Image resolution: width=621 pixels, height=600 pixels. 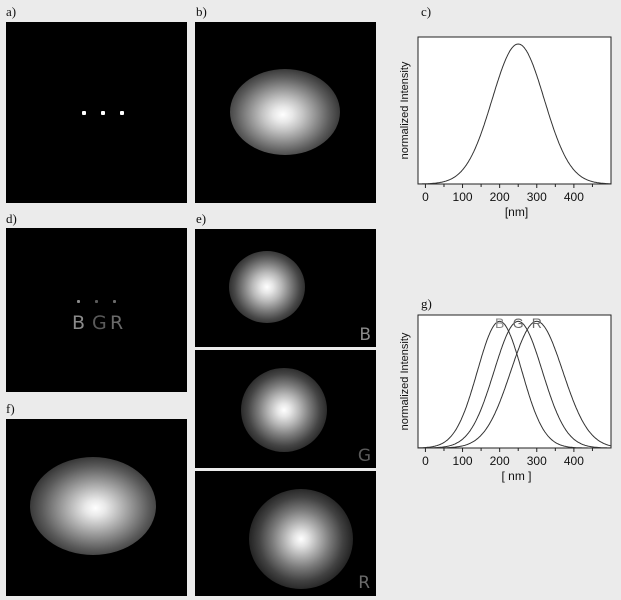 I want to click on chart-c-intensity-profile: 0 100 200 300 400 [nm] normalized Intensity, so click(x=505, y=127).